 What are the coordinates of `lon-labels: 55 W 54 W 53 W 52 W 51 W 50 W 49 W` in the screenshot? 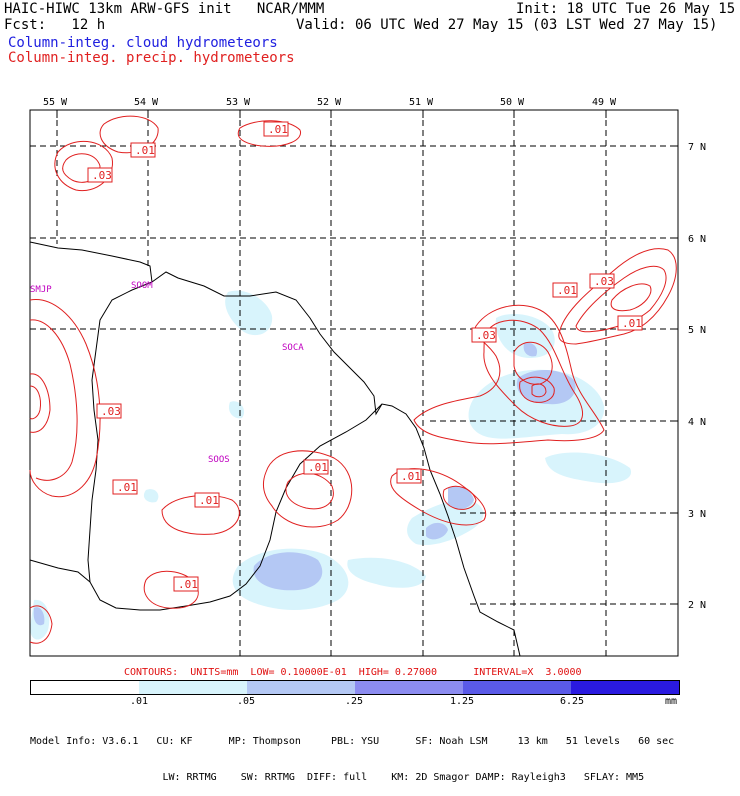 It's located at (330, 102).